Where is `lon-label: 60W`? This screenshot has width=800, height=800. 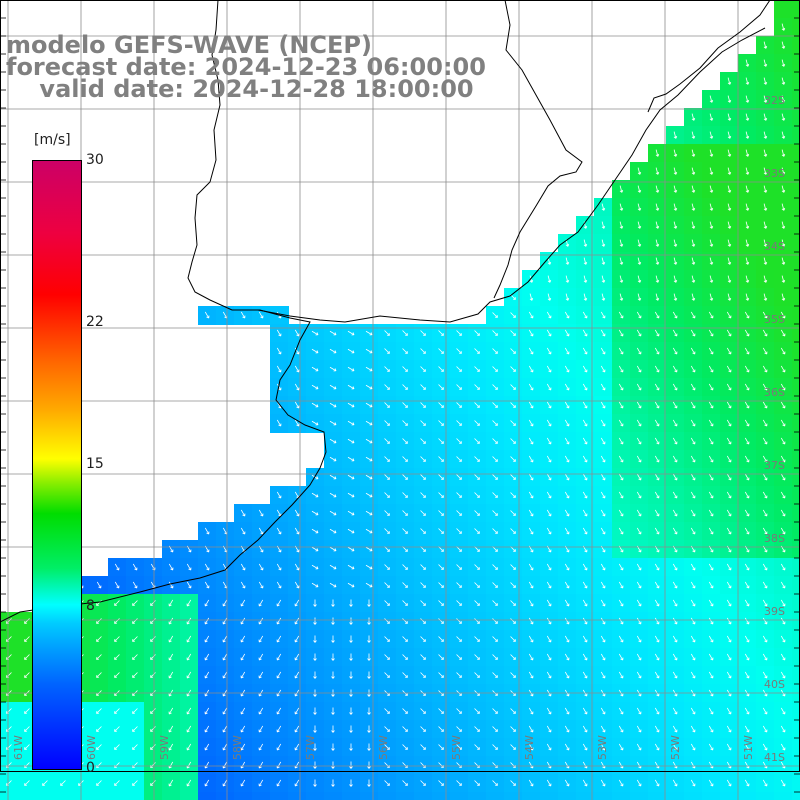
lon-label: 60W is located at coordinates (91, 747).